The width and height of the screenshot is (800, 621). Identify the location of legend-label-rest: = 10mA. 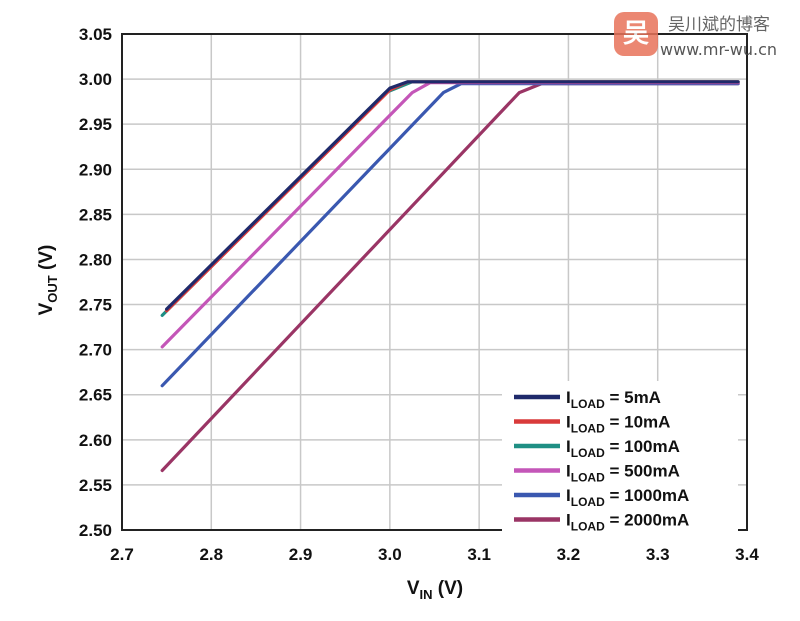
(638, 422).